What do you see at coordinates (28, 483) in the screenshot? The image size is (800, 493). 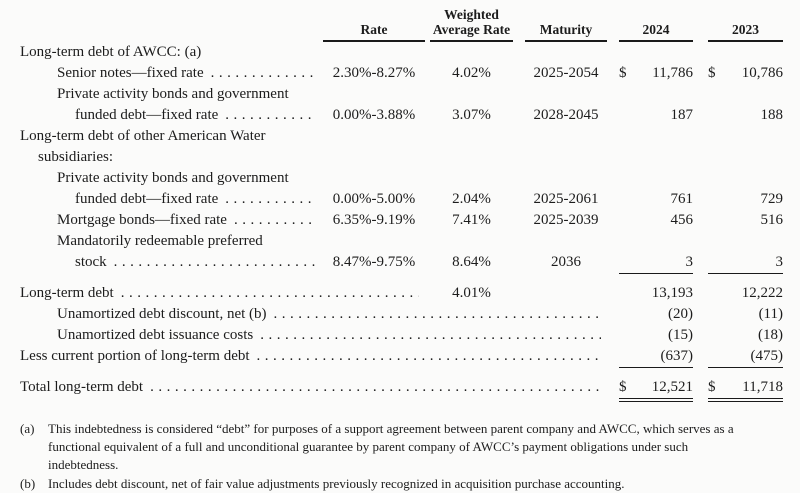 I see `footnote-marker: (b)` at bounding box center [28, 483].